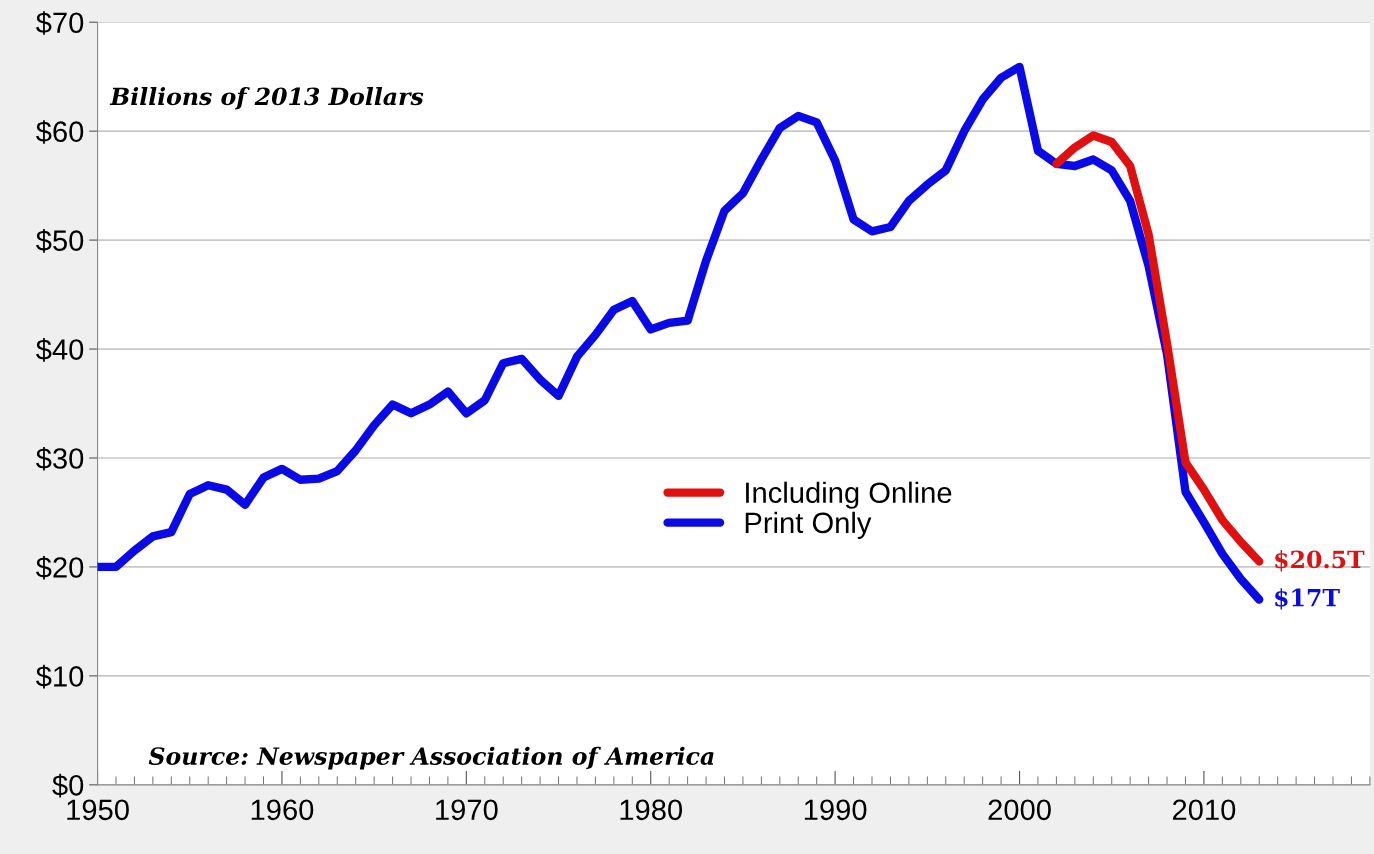 This screenshot has width=1374, height=854. Describe the element at coordinates (60, 350) in the screenshot. I see `y-tick-label: $40` at that location.